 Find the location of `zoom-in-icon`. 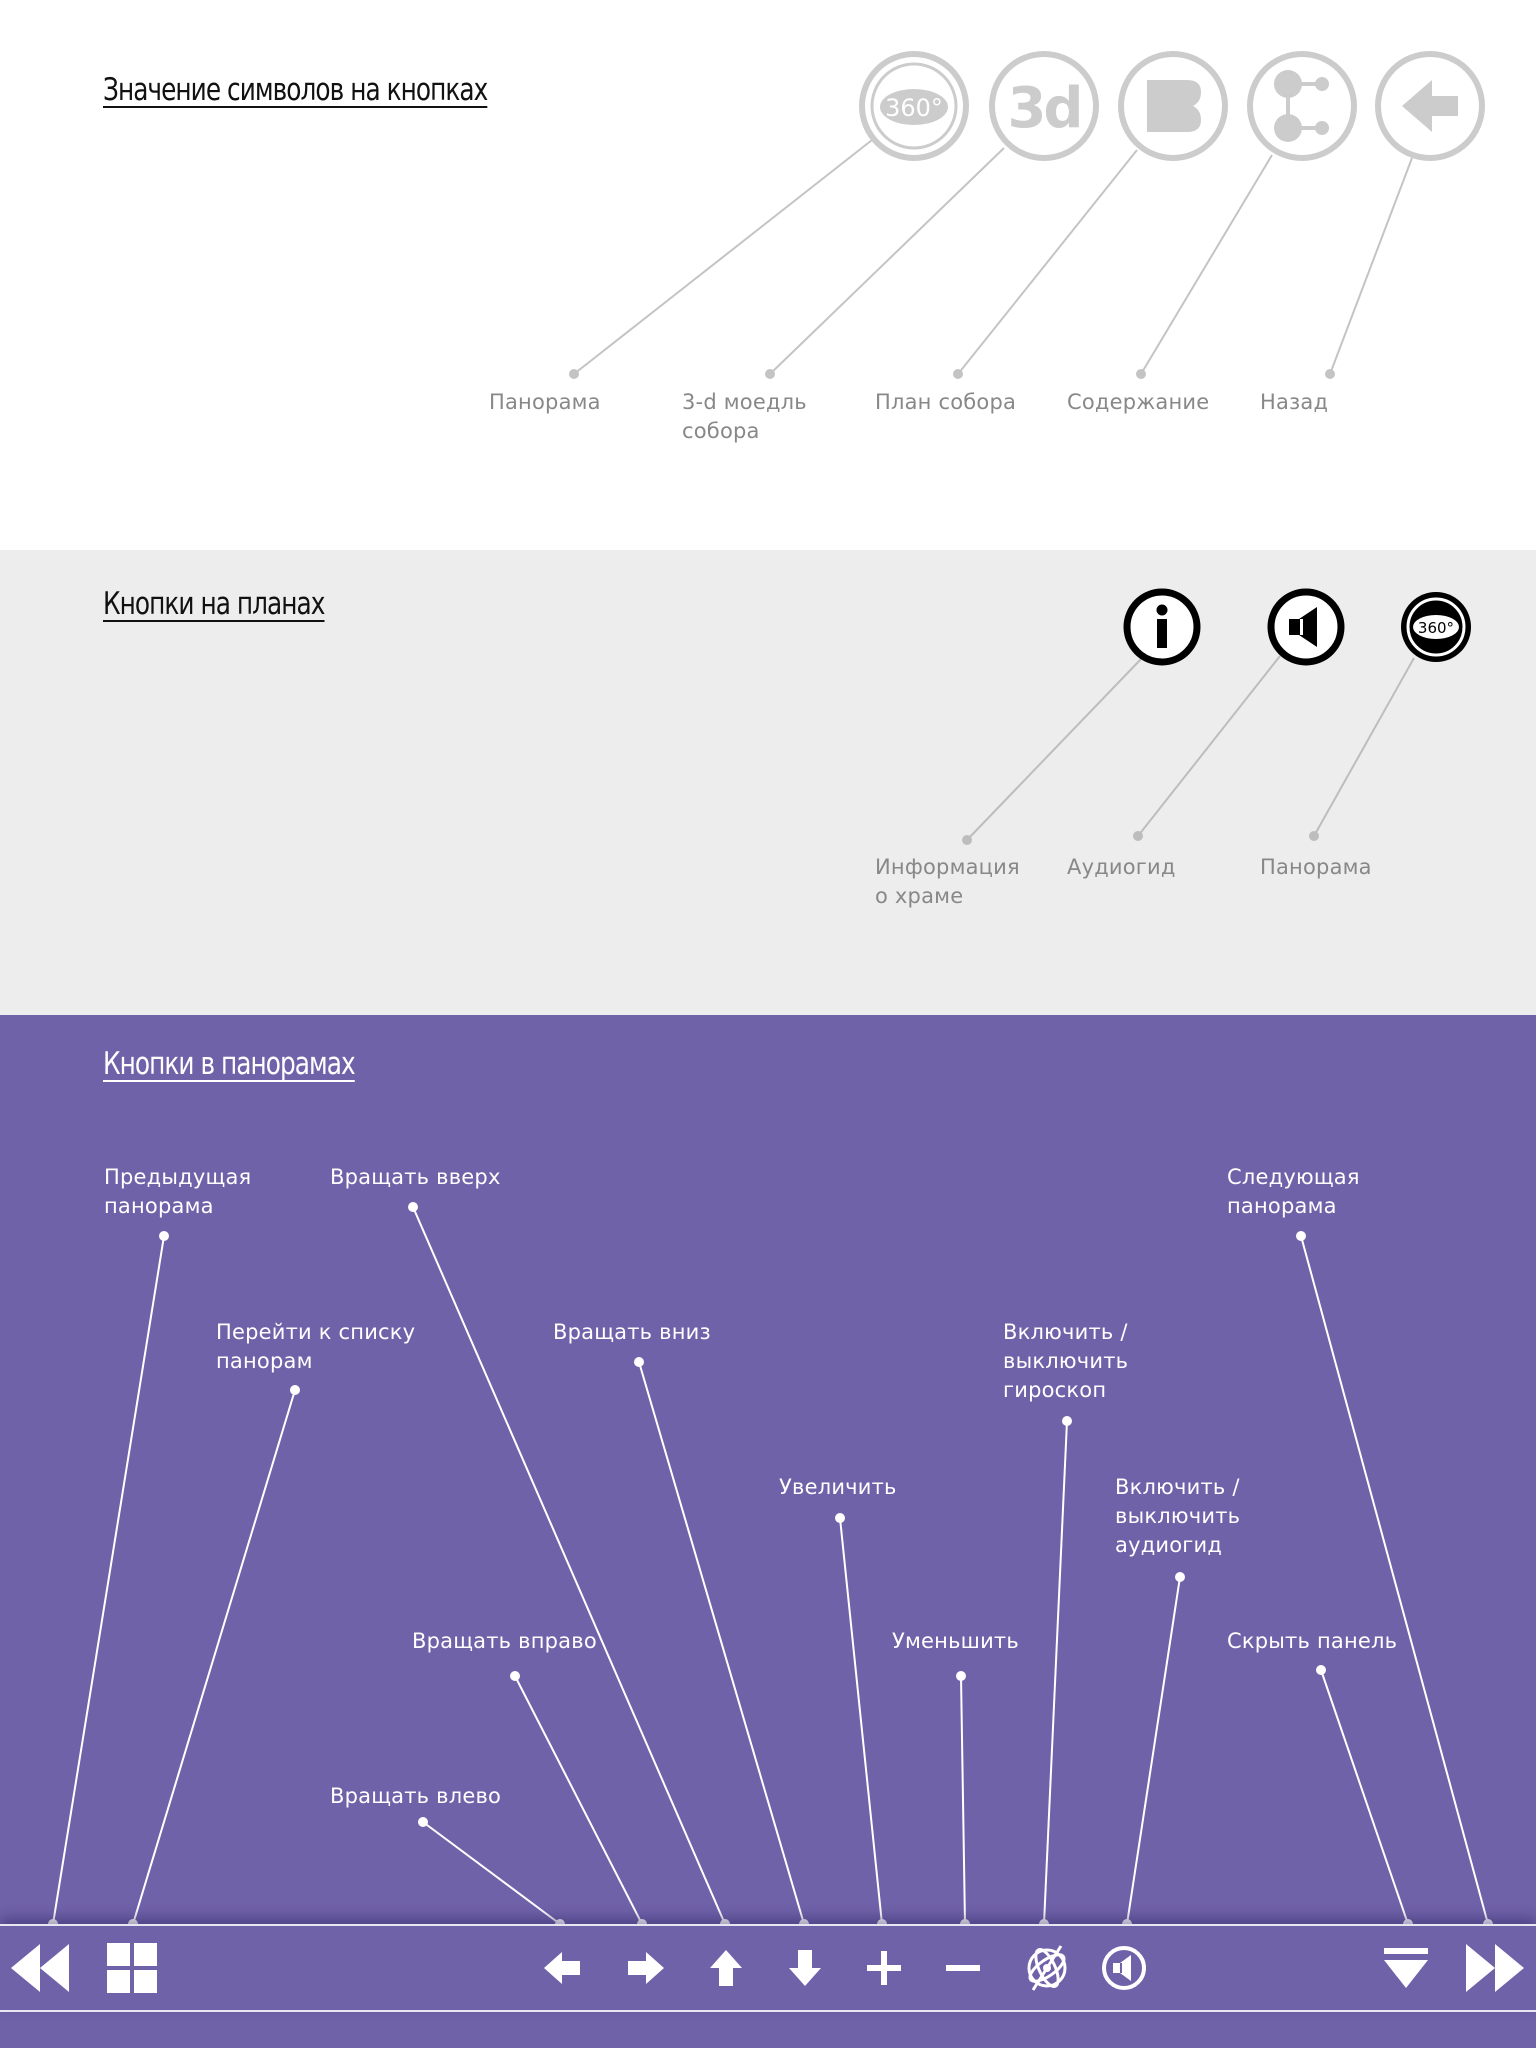

zoom-in-icon is located at coordinates (884, 1968).